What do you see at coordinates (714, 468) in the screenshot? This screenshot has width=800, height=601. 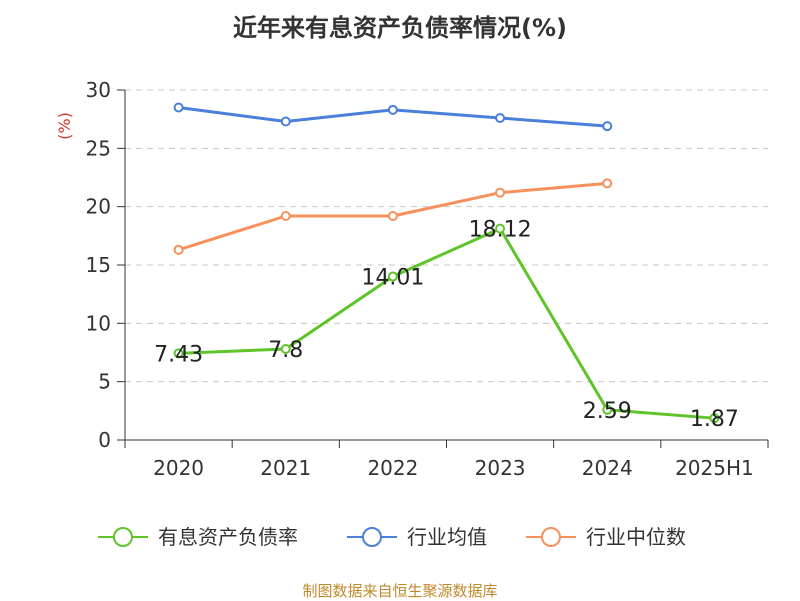 I see `x-tick-label: 2025H1` at bounding box center [714, 468].